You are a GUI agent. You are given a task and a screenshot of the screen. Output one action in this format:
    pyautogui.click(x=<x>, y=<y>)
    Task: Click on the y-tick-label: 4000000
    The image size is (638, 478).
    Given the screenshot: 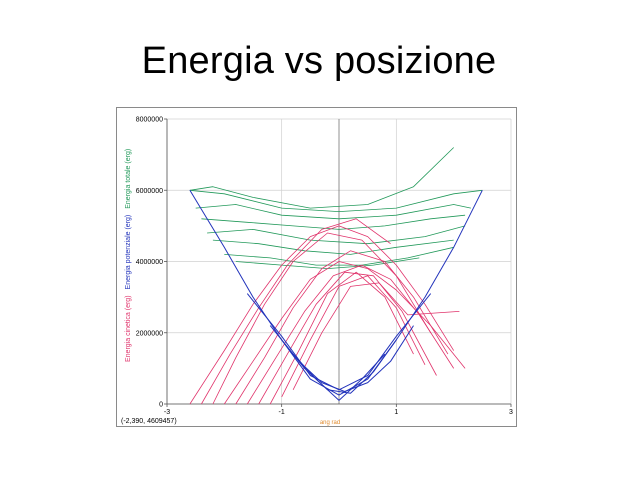 What is the action you would take?
    pyautogui.click(x=149, y=262)
    